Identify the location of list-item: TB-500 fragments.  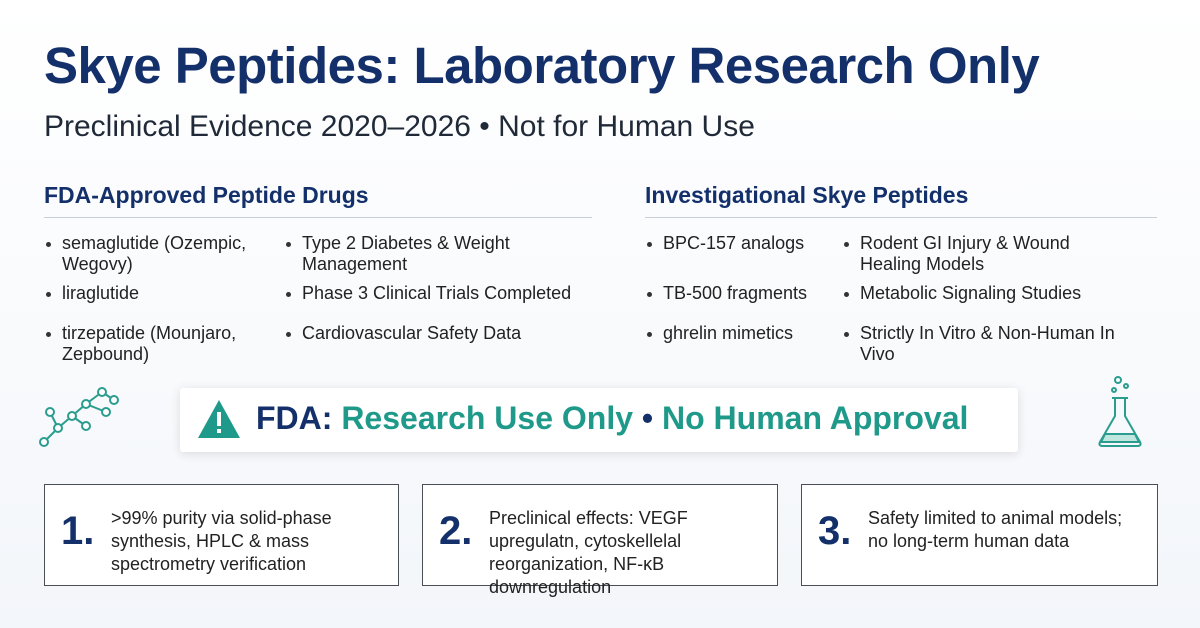
(745, 293).